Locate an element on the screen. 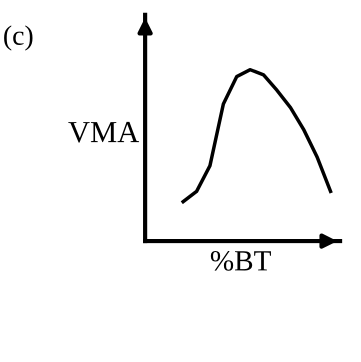  chart-title: (c) is located at coordinates (18, 38).